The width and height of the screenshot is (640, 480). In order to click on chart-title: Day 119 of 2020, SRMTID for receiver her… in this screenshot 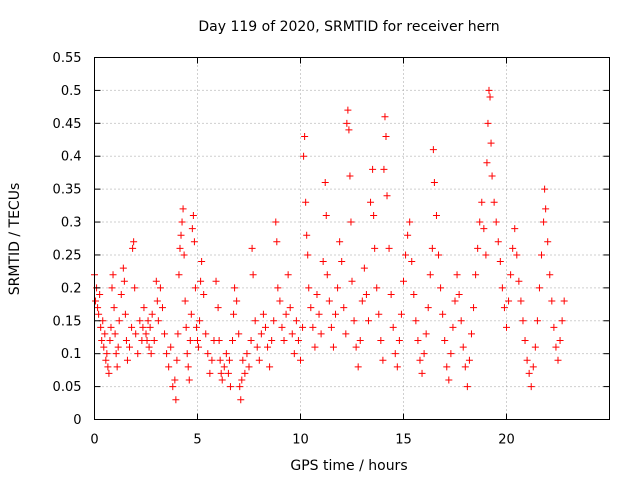, I will do `click(348, 27)`.